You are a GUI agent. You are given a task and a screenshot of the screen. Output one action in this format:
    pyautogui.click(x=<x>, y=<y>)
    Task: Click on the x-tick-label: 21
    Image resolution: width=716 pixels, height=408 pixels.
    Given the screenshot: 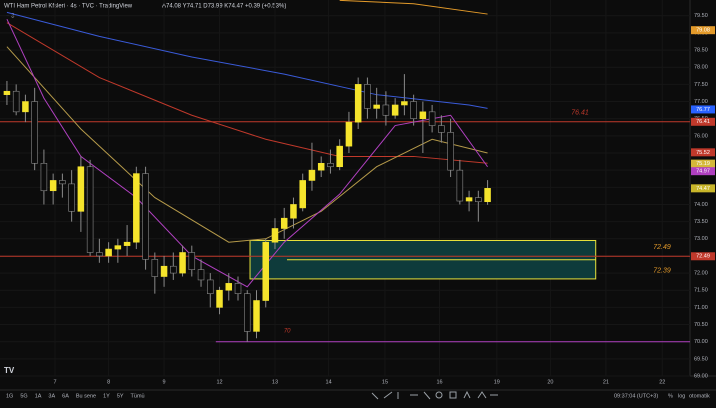 What is the action you would take?
    pyautogui.click(x=606, y=382)
    